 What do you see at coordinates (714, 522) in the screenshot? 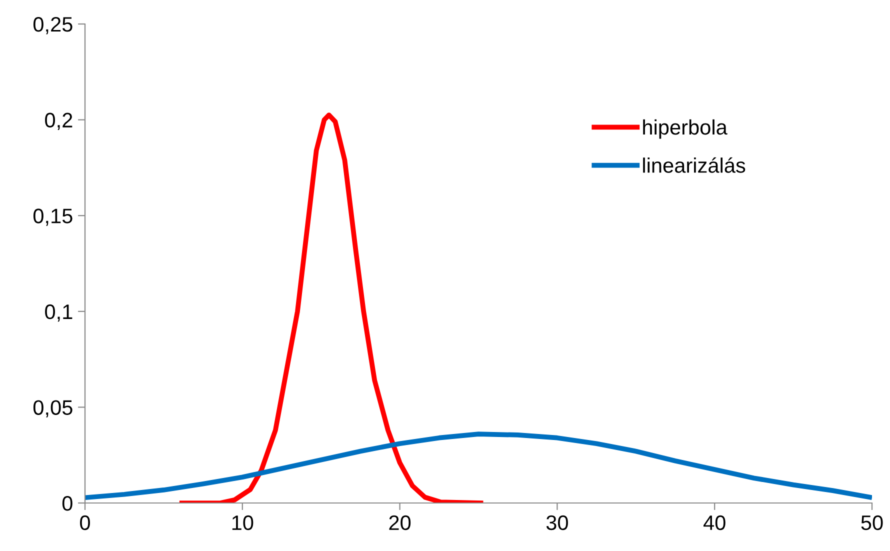
I see `x-tick-label: 40` at bounding box center [714, 522].